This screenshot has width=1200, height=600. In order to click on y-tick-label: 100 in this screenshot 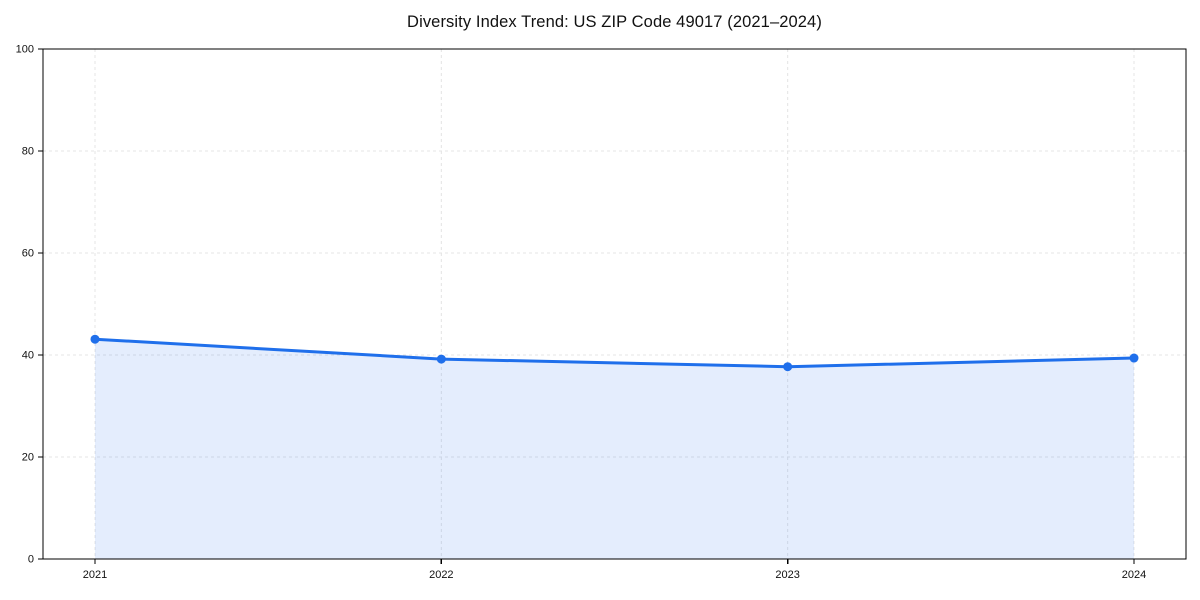, I will do `click(25, 50)`.